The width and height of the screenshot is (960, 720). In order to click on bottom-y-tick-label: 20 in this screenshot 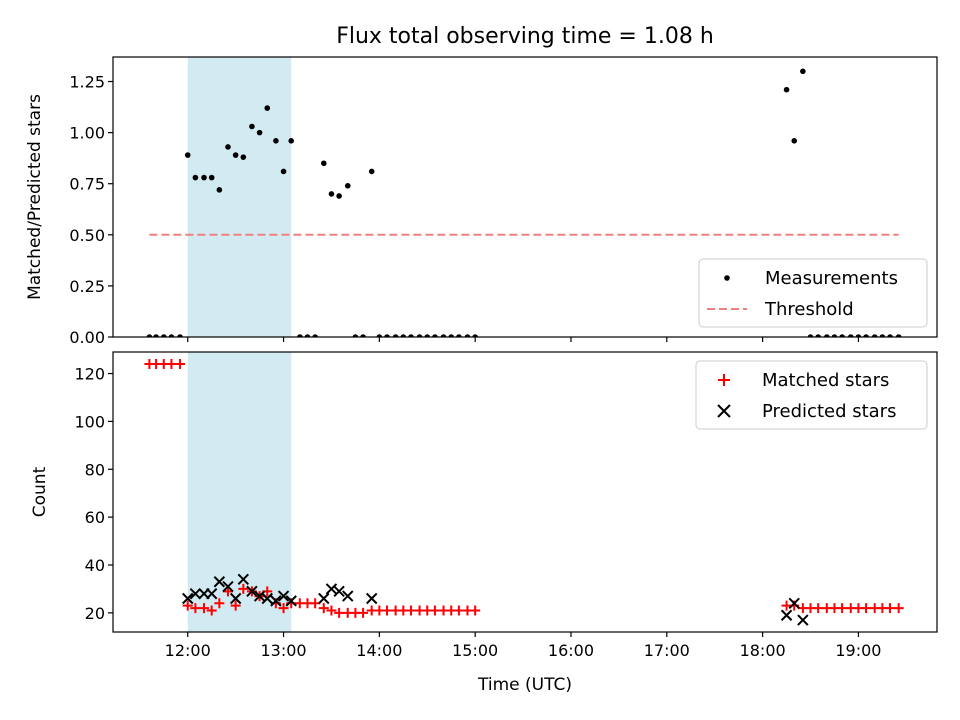, I will do `click(95, 613)`.